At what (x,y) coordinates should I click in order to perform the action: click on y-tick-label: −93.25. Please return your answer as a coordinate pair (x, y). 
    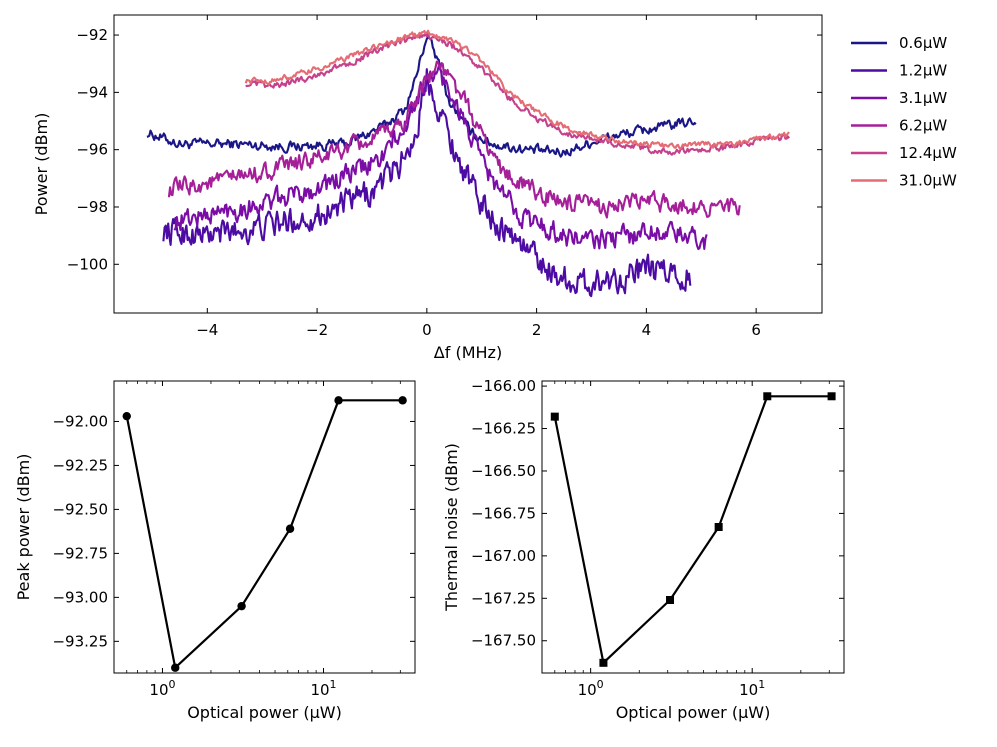
    Looking at the image, I should click on (80, 641).